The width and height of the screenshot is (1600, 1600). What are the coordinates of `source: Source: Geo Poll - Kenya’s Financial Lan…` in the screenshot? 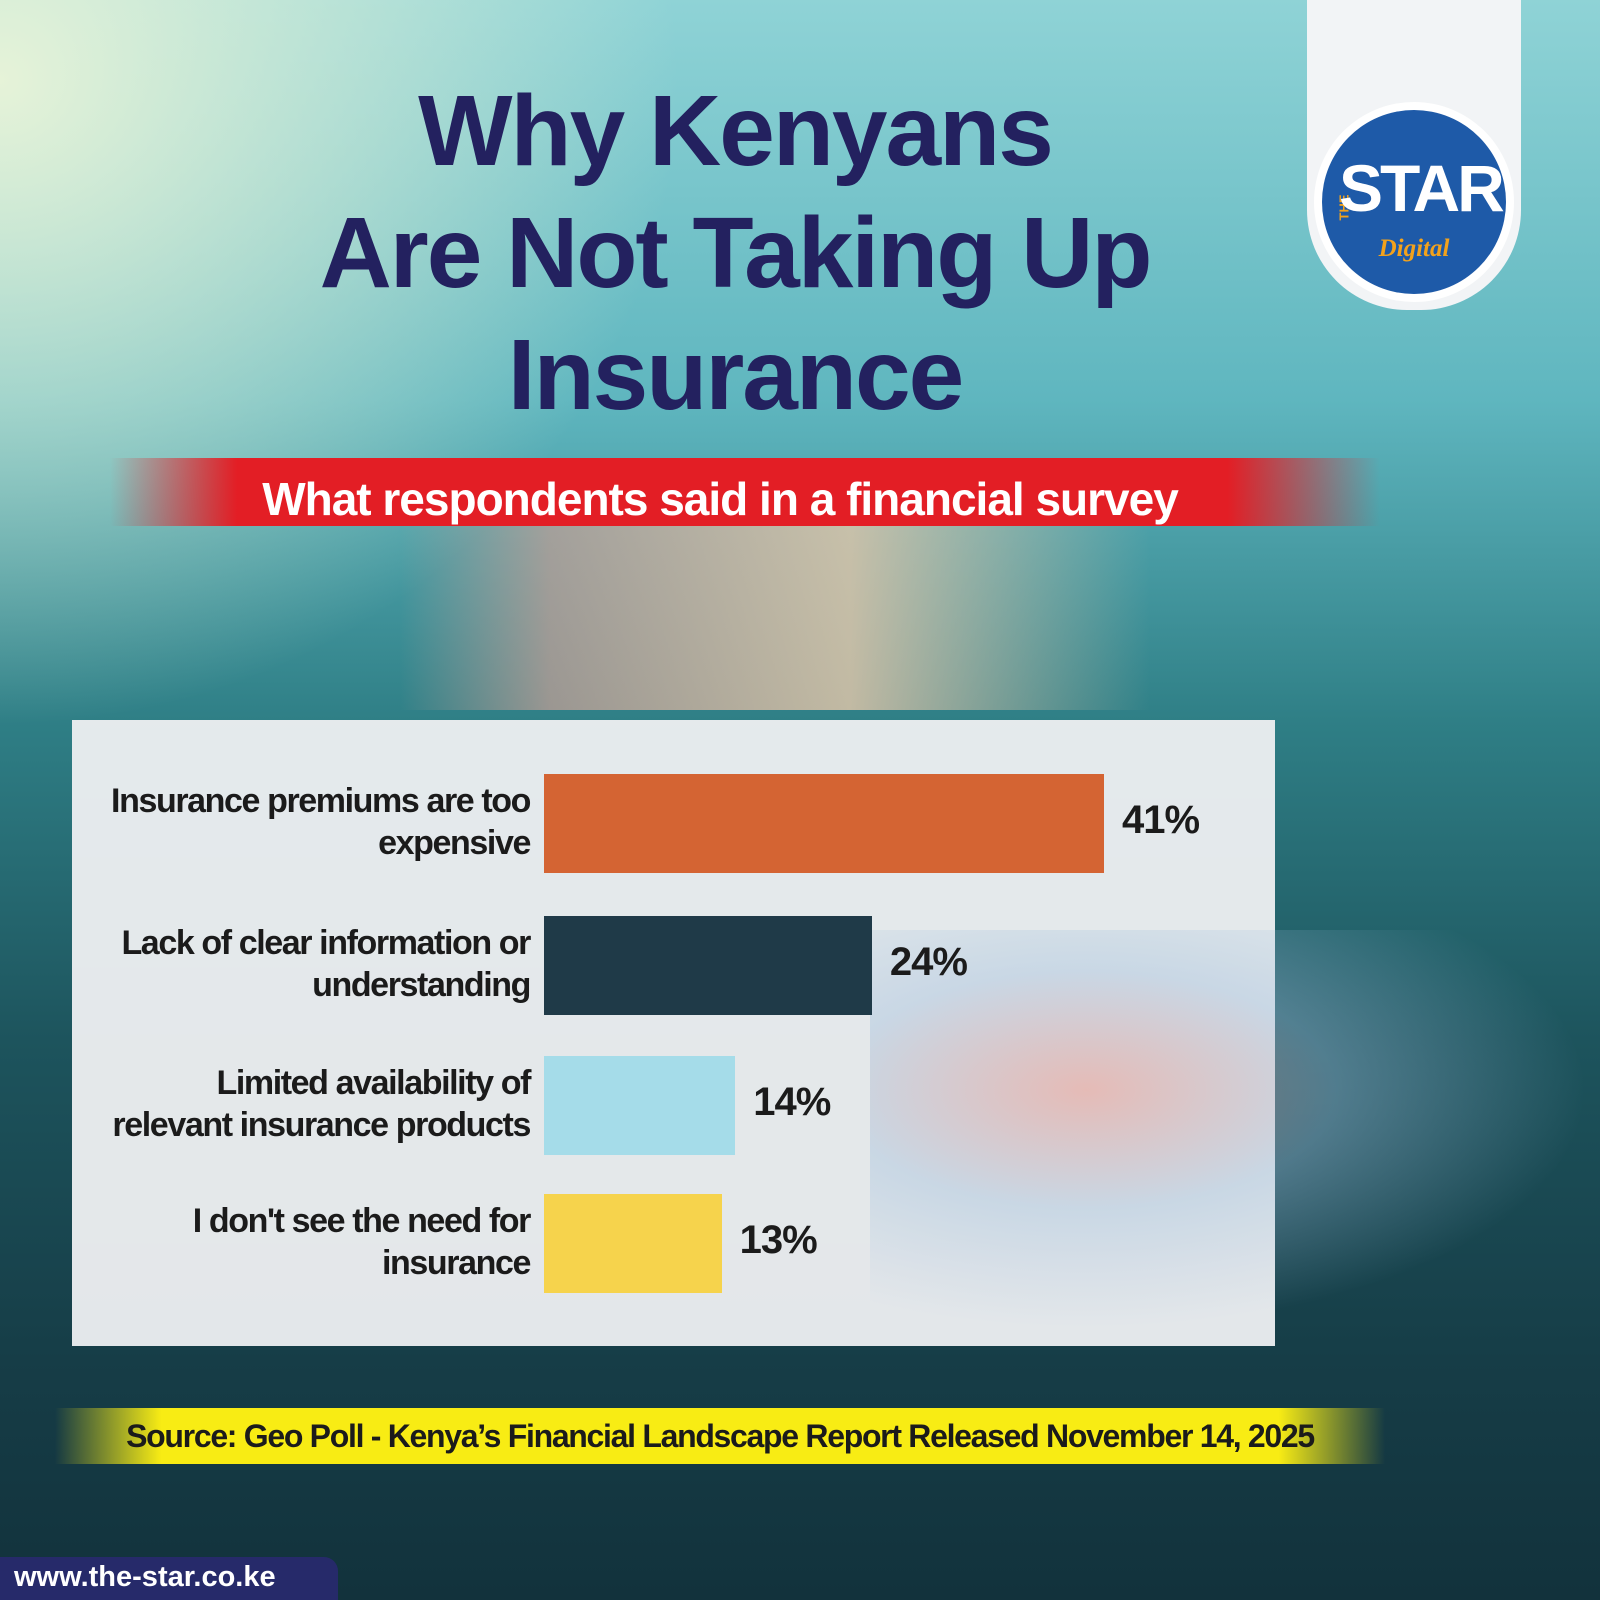 It's located at (720, 1436).